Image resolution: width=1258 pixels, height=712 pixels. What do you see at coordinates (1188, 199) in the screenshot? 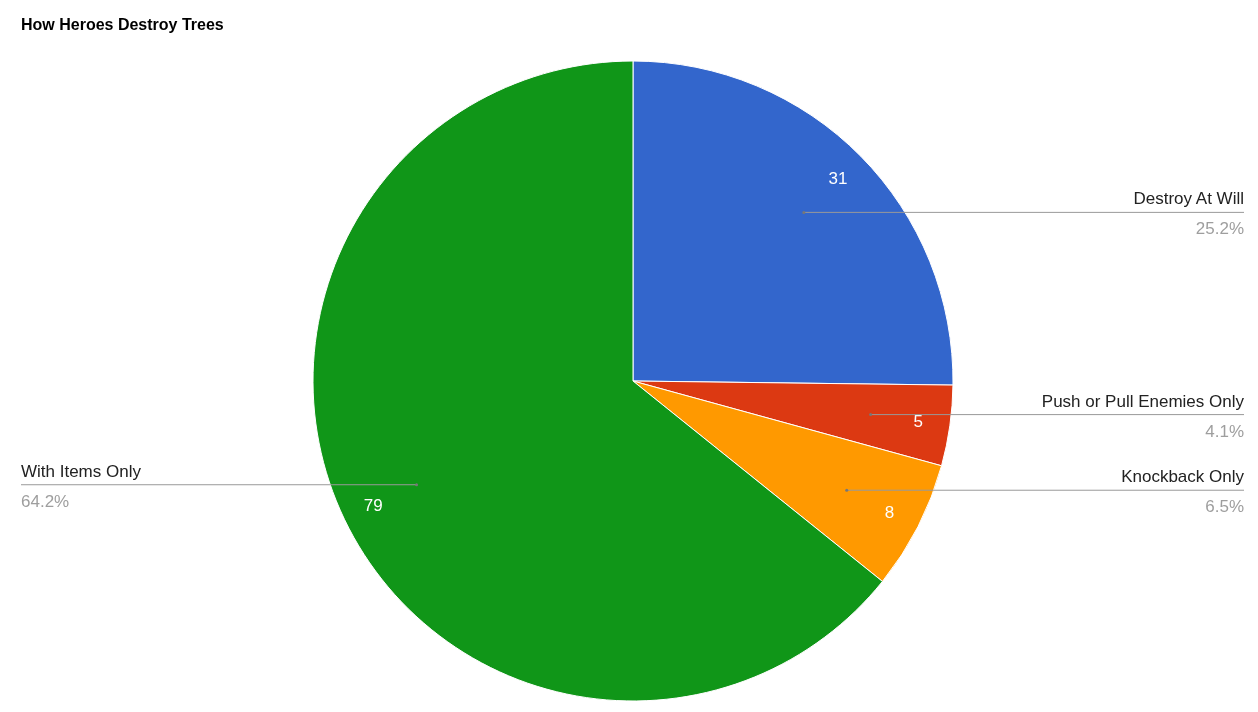
I see `slice-label: Destroy At Will` at bounding box center [1188, 199].